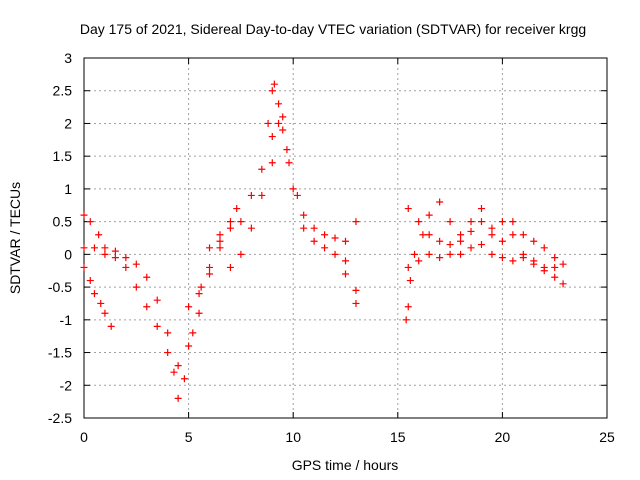 This screenshot has height=480, width=640. Describe the element at coordinates (68, 123) in the screenshot. I see `y-tick-label: 2` at that location.